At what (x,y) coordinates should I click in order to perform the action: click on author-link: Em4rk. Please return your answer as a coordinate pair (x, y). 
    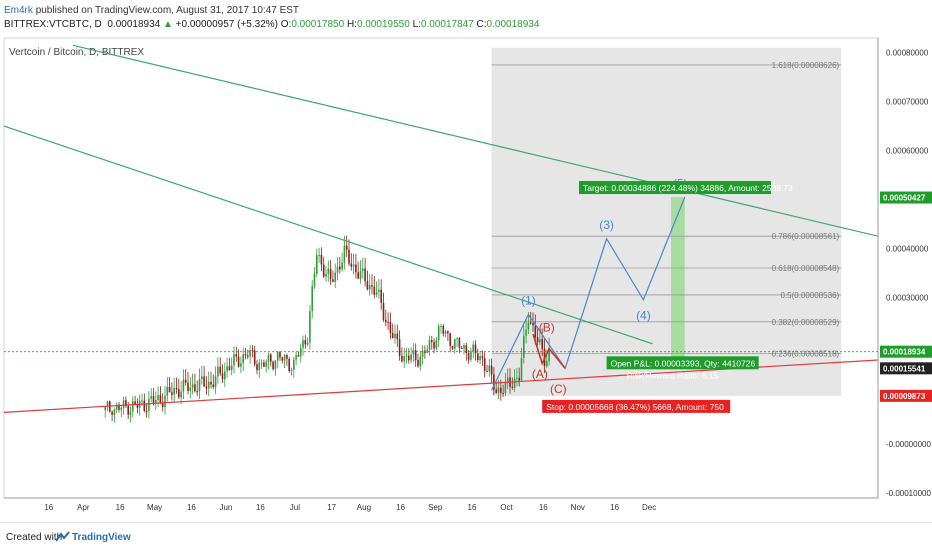
    Looking at the image, I should click on (18, 10).